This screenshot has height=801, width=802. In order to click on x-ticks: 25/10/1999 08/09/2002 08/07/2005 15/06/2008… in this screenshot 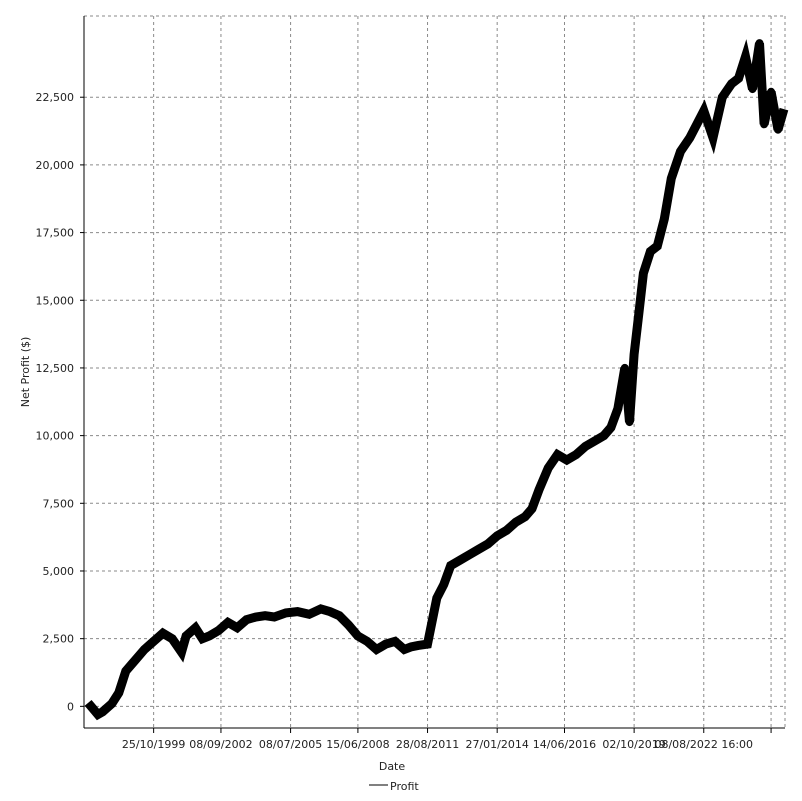, I will do `click(447, 739)`.